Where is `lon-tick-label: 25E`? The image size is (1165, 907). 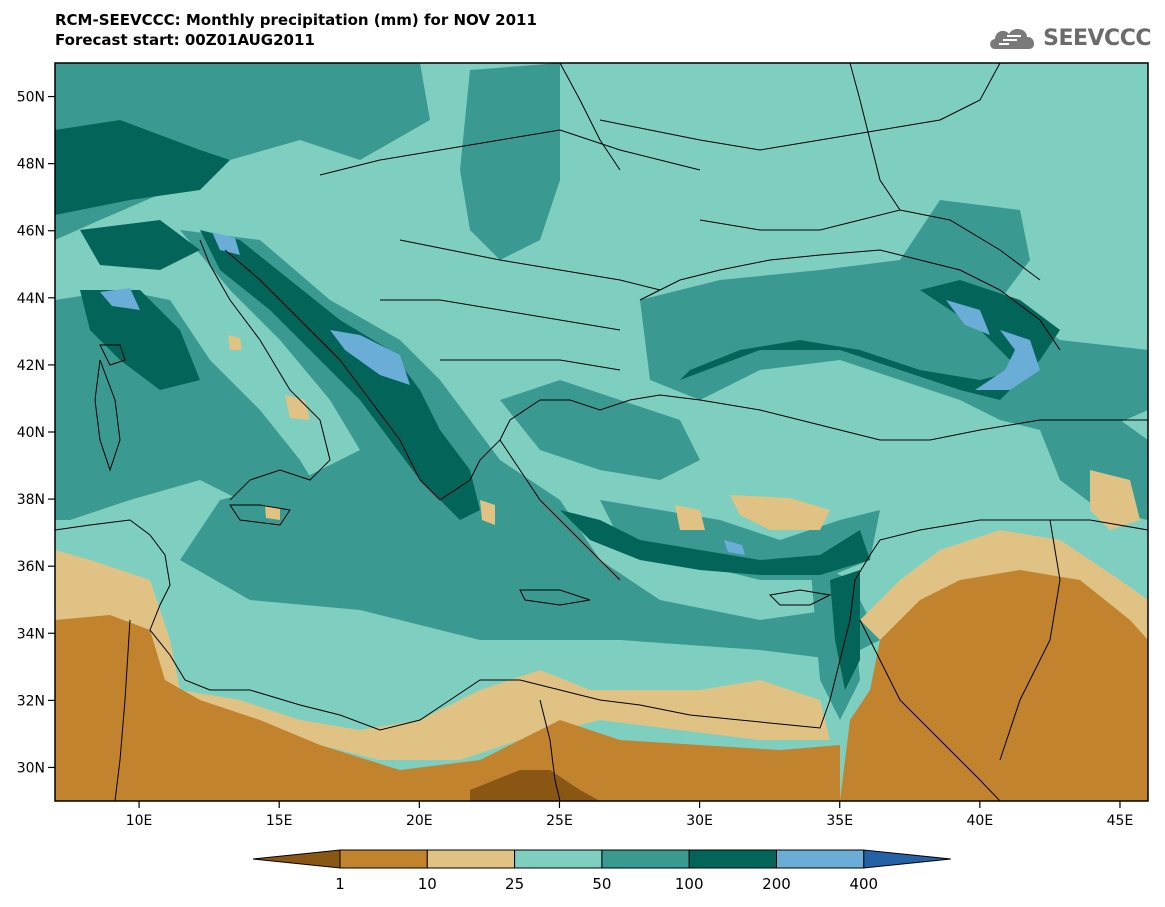 lon-tick-label: 25E is located at coordinates (559, 821).